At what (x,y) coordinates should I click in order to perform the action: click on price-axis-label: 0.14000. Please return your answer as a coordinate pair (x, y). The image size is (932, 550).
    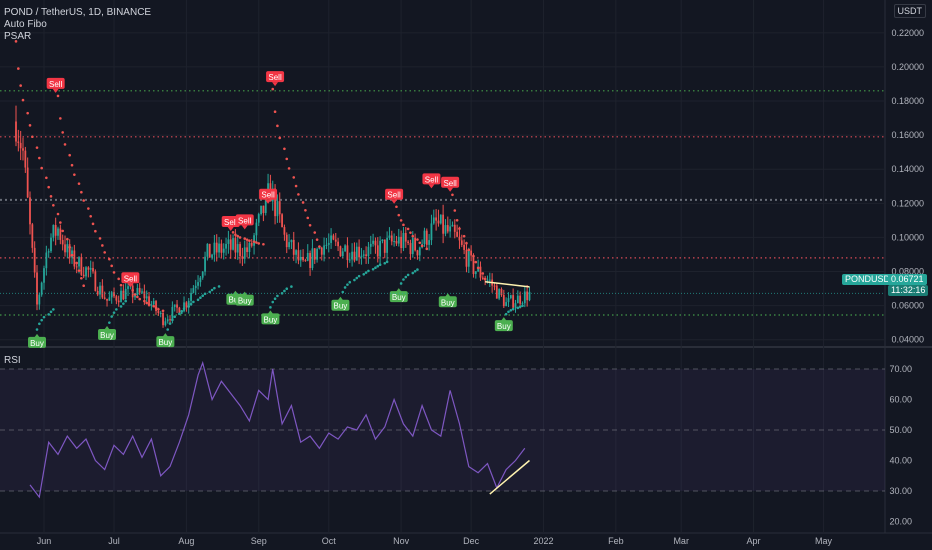
    Looking at the image, I should click on (907, 169).